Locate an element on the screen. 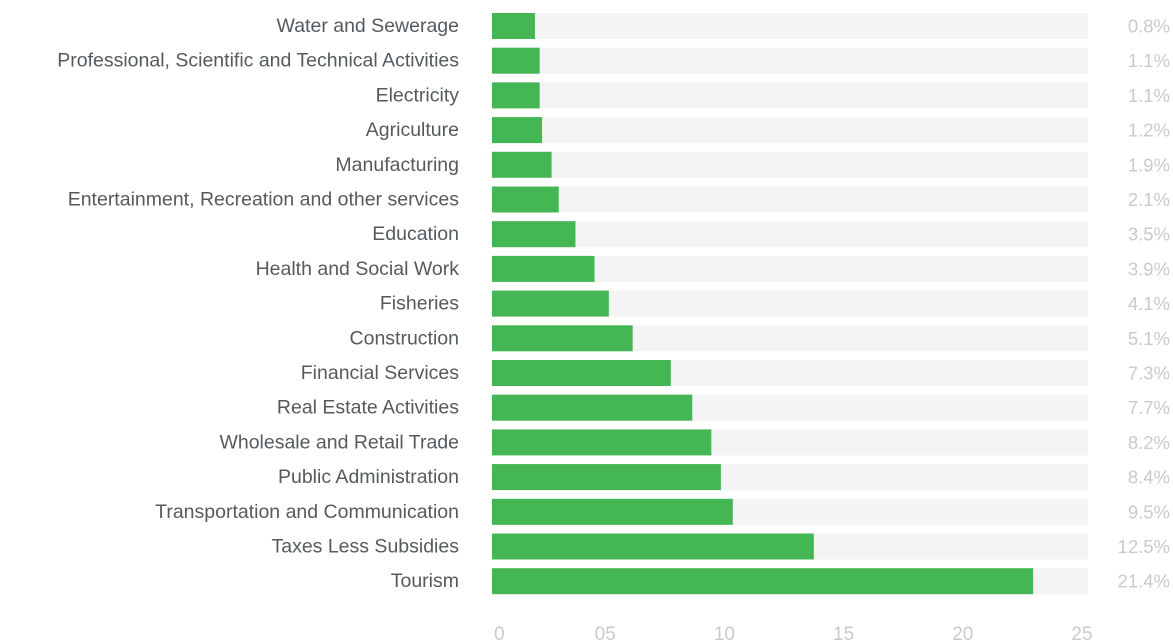 The height and width of the screenshot is (642, 1173). category-label: Tourism is located at coordinates (425, 581).